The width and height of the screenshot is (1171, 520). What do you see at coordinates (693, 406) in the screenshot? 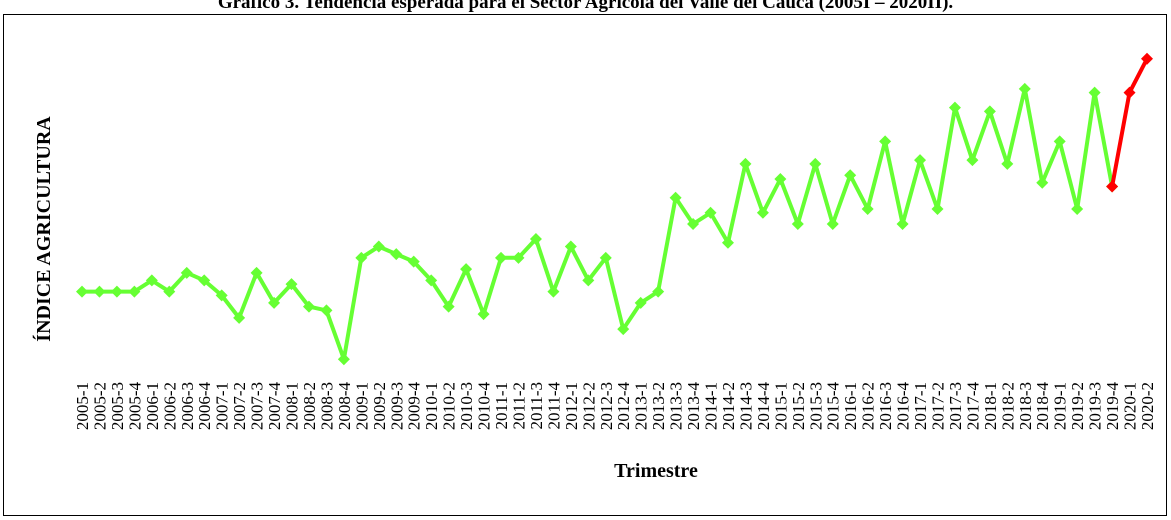
I see `x-tick-label: 2013-4` at bounding box center [693, 406].